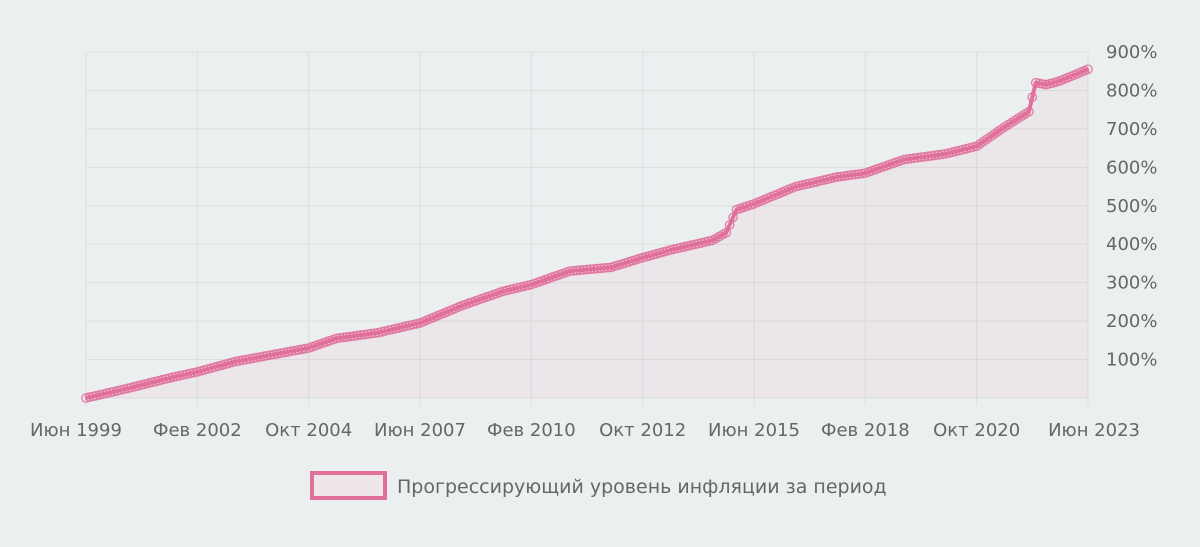 This screenshot has width=1200, height=547. What do you see at coordinates (531, 430) in the screenshot?
I see `x-tick-label: Фев 2010` at bounding box center [531, 430].